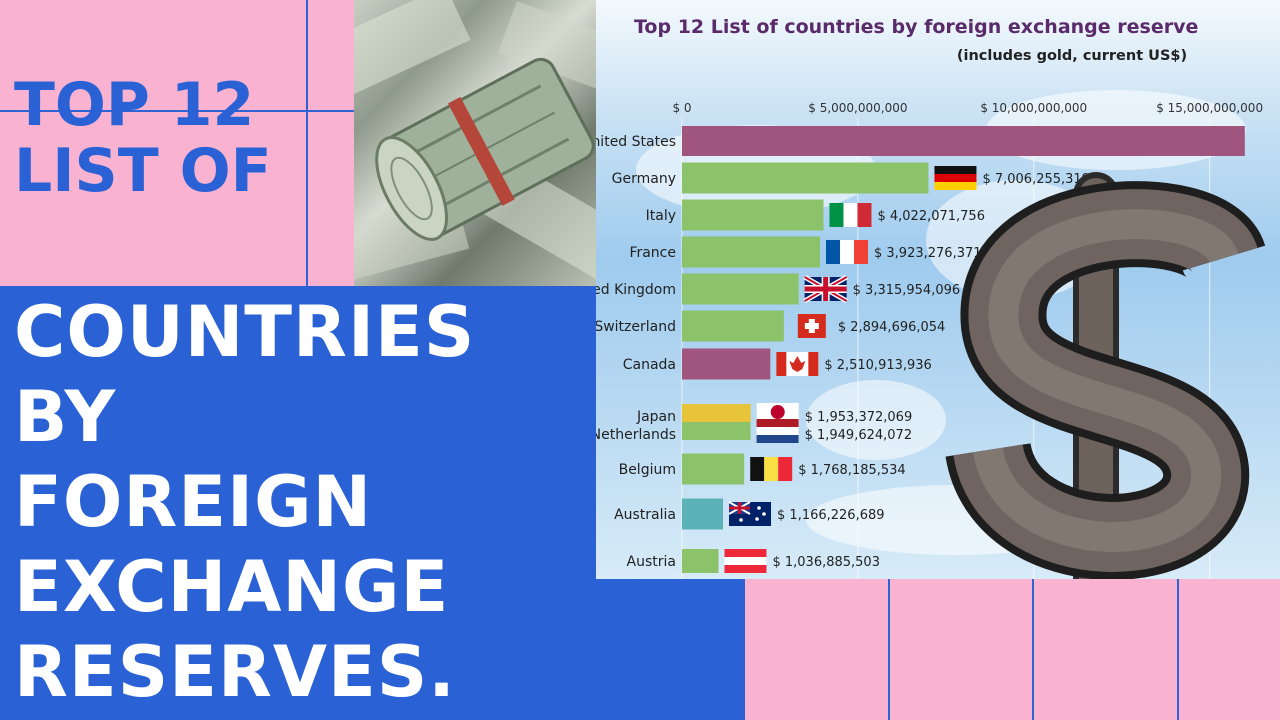 The height and width of the screenshot is (720, 1280). What do you see at coordinates (245, 332) in the screenshot?
I see `headline-line: COUNTRIES` at bounding box center [245, 332].